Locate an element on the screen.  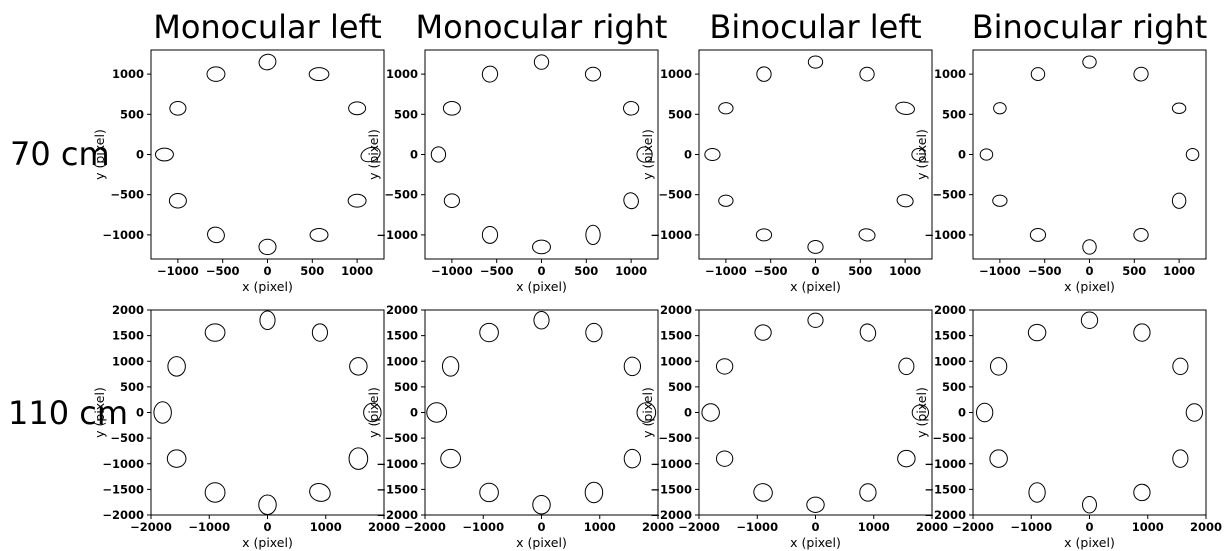
row-label: 110 cm is located at coordinates (68, 413).